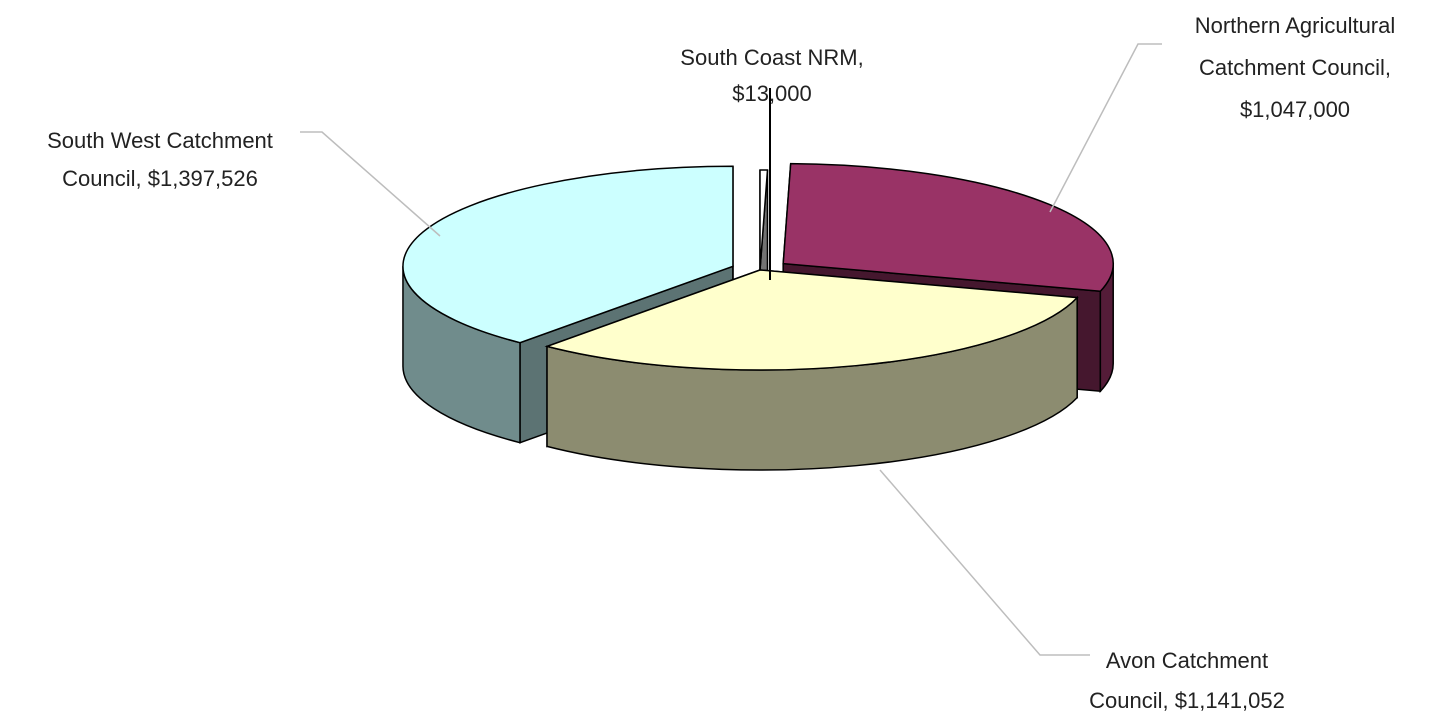 The image size is (1432, 720). I want to click on data-label-2-line-0: Avon Catchment, so click(1187, 660).